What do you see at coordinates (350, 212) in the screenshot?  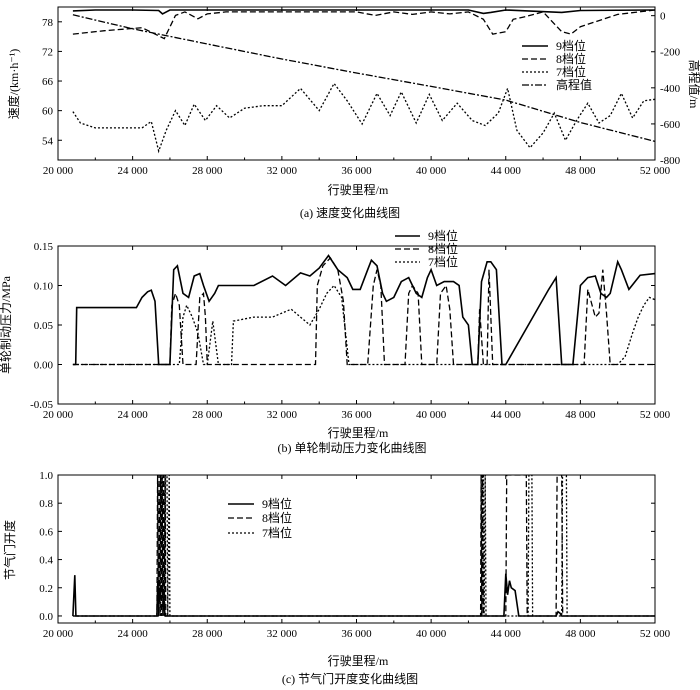 I see `caption-a: (a) 速度变化曲线图` at bounding box center [350, 212].